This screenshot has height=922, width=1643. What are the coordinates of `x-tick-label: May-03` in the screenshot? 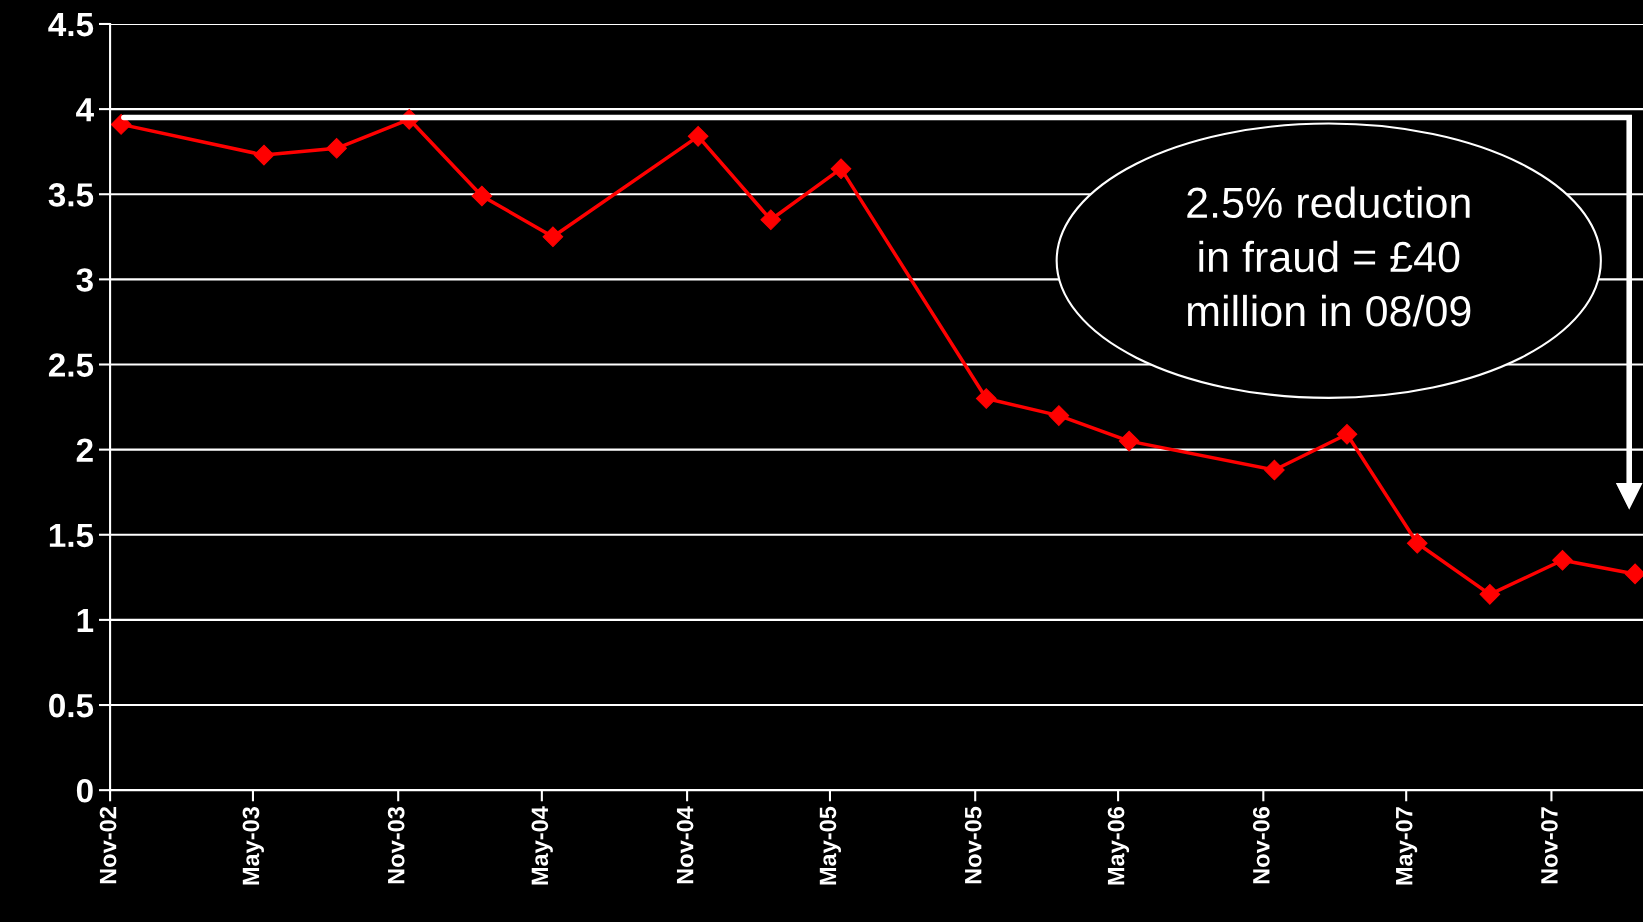 It's located at (253, 845).